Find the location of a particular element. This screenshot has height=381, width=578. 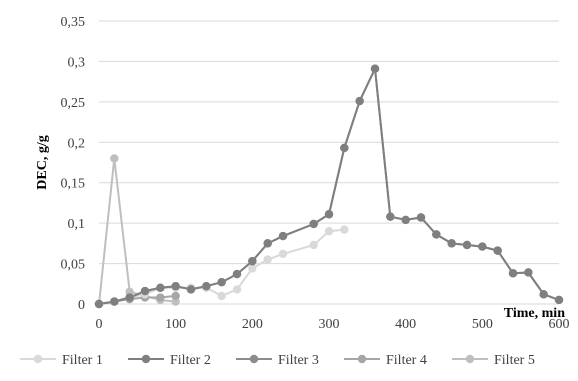

y-tick-label: 0,15 is located at coordinates (73, 184).